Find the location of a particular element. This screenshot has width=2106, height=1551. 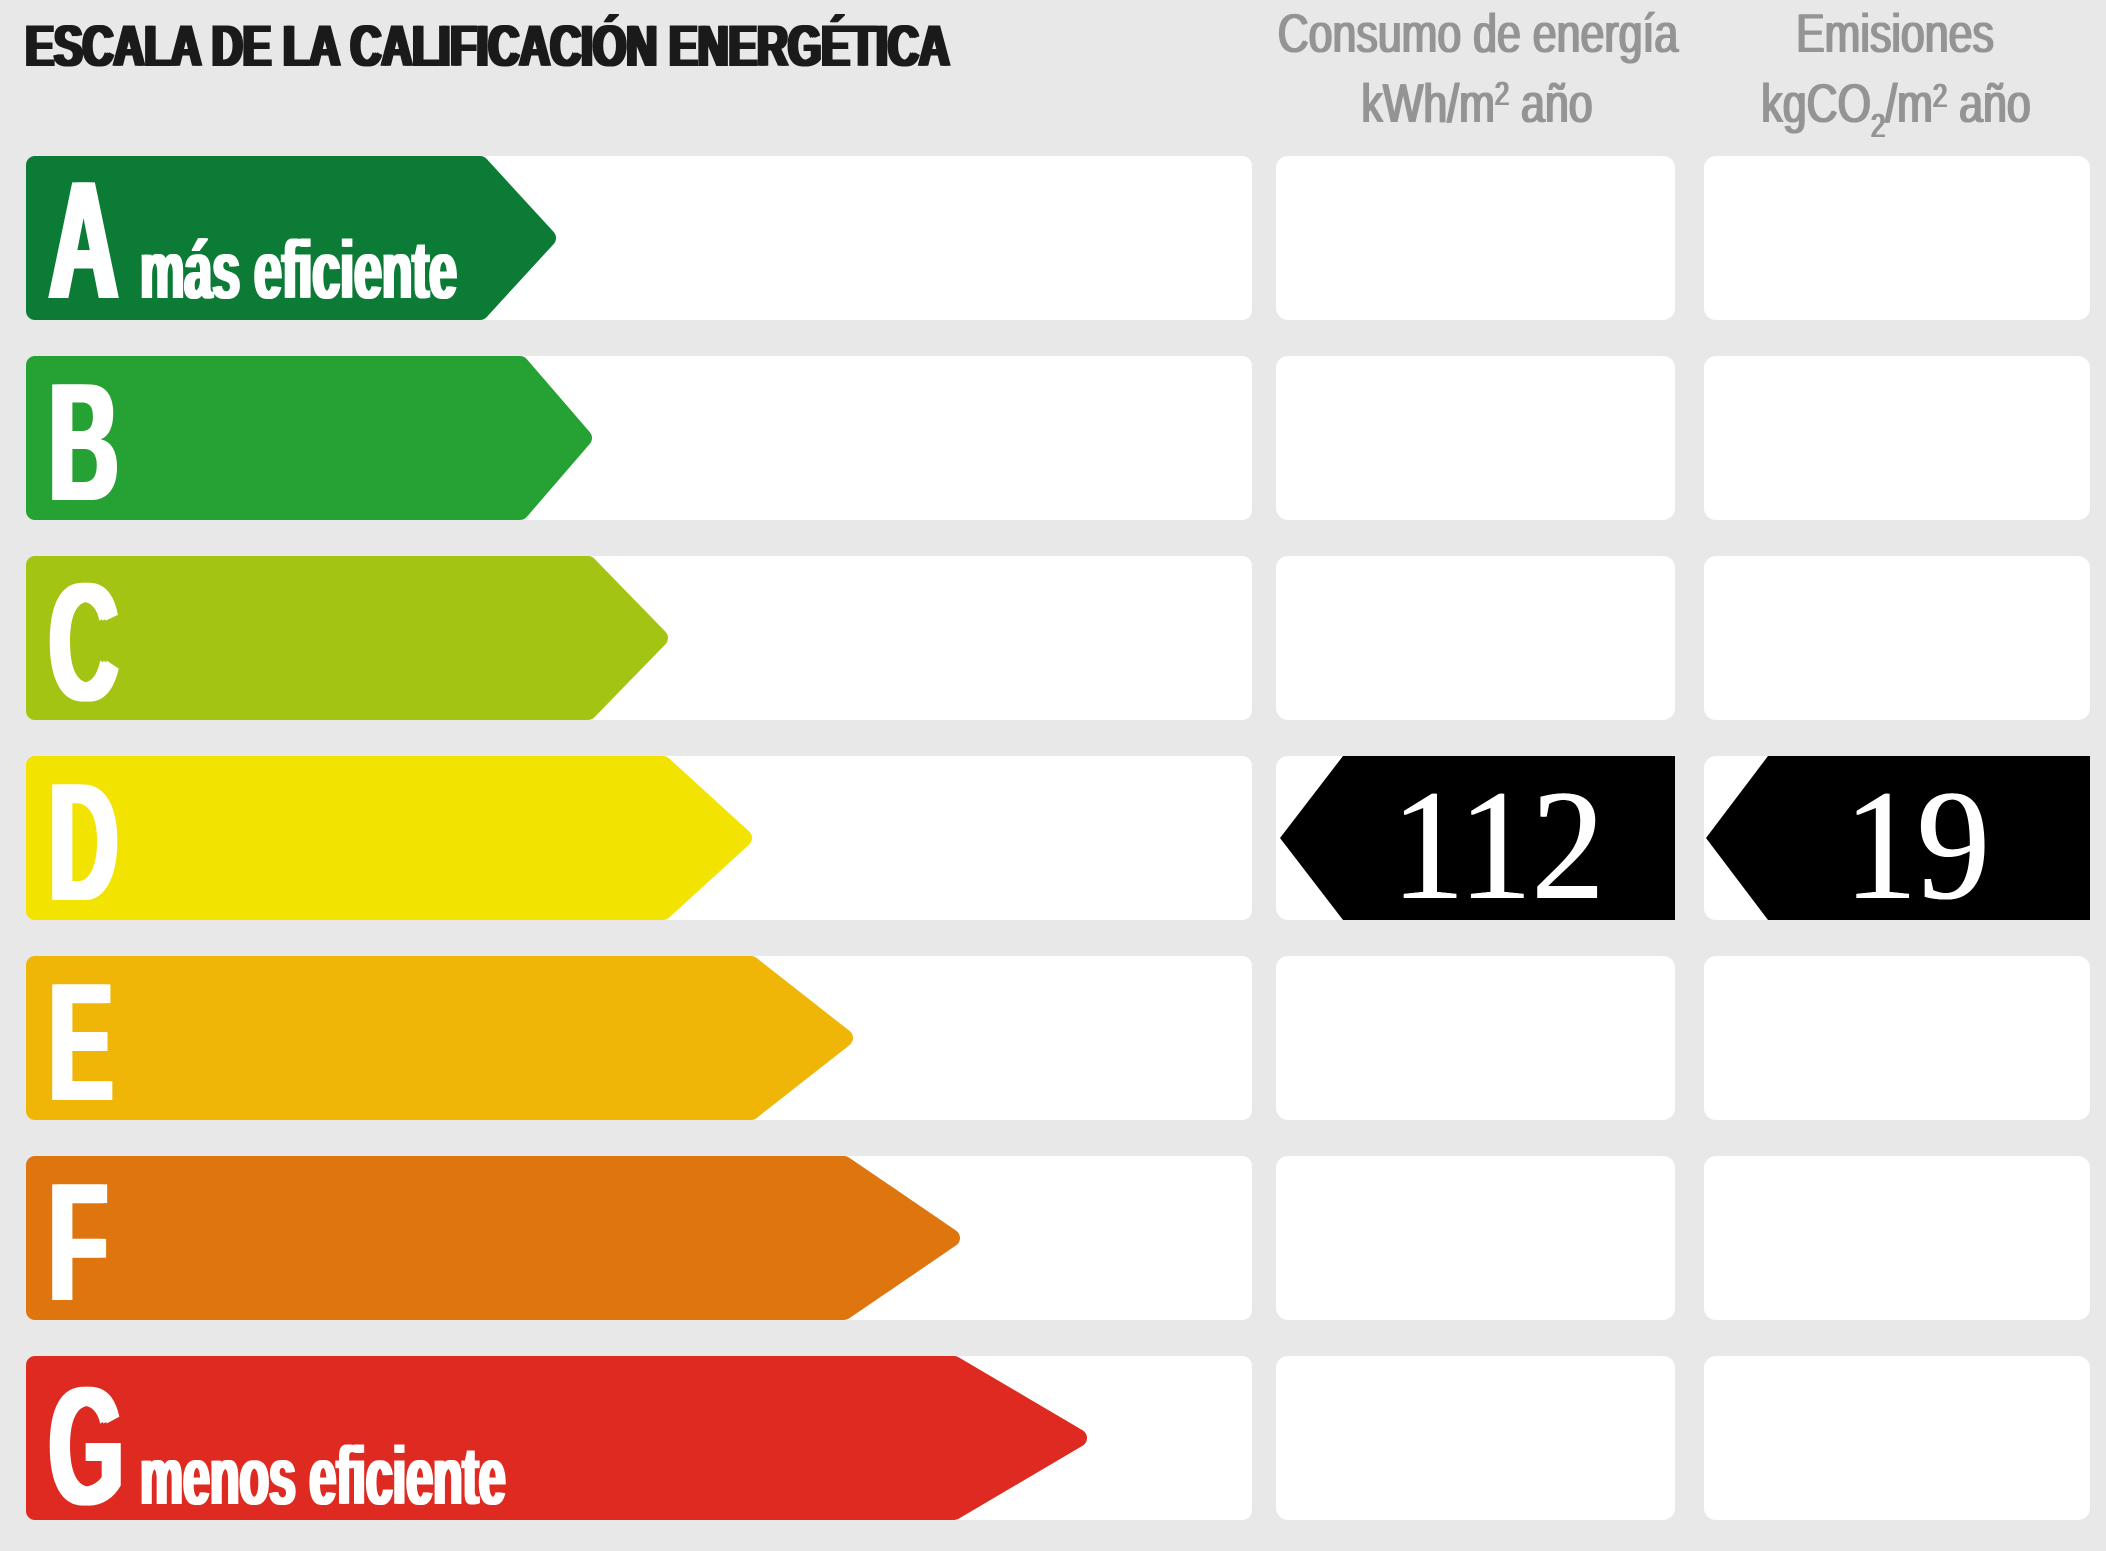

svg-text: 112 is located at coordinates (1497, 844).